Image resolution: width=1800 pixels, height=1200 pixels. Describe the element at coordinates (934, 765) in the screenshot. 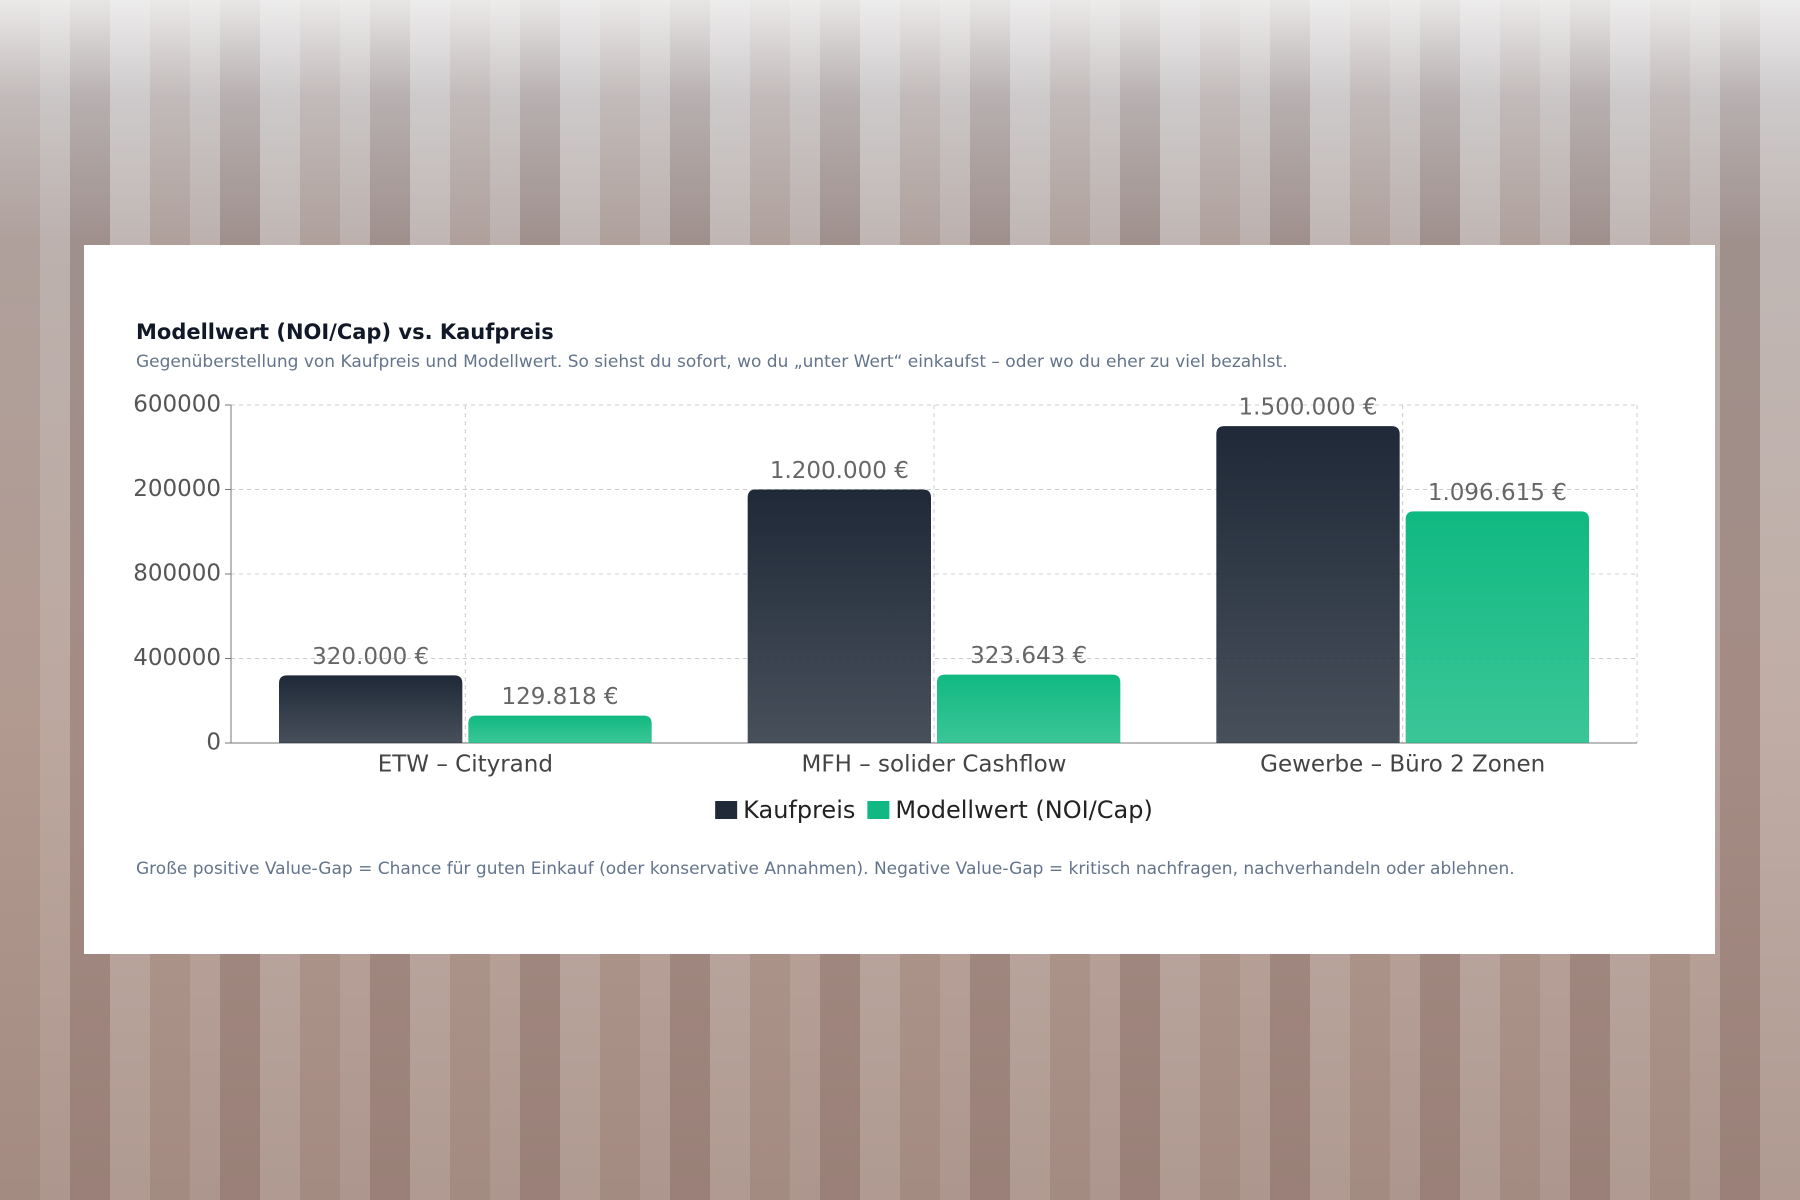

I see `x-tick-label: MFH – solider Cashflow` at that location.